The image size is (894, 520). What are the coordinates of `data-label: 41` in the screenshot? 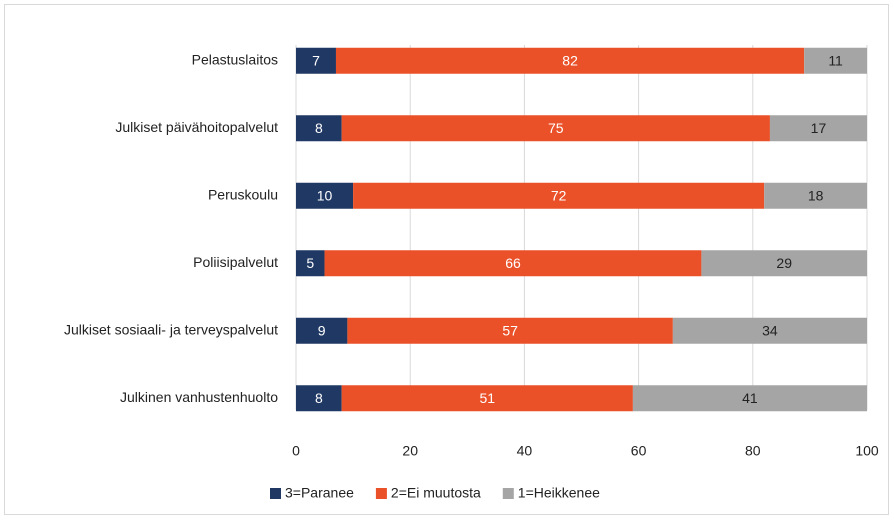 It's located at (750, 398).